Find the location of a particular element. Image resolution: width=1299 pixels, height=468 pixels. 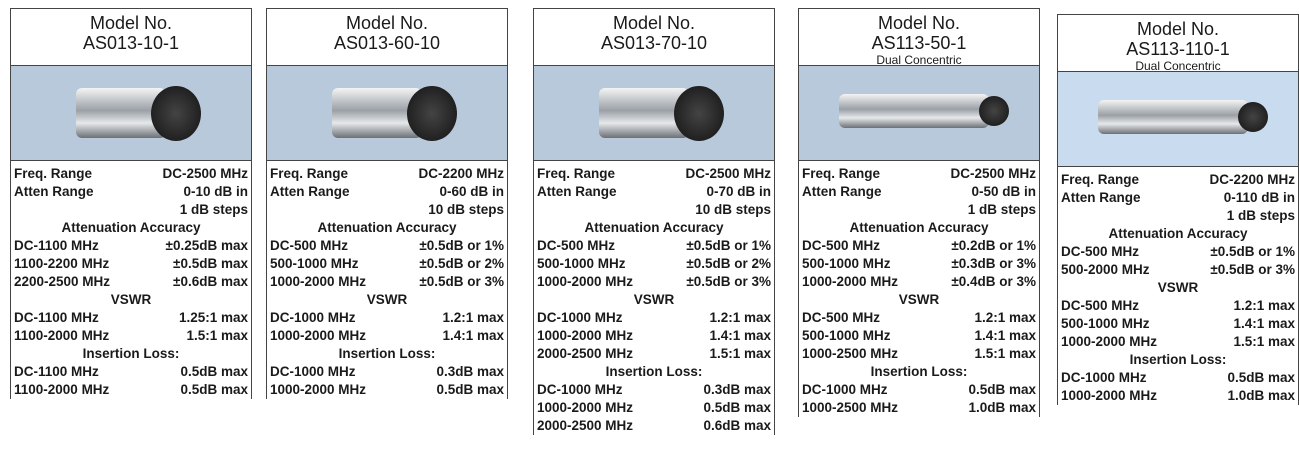

model-number: AS113-110-1 is located at coordinates (1178, 49).